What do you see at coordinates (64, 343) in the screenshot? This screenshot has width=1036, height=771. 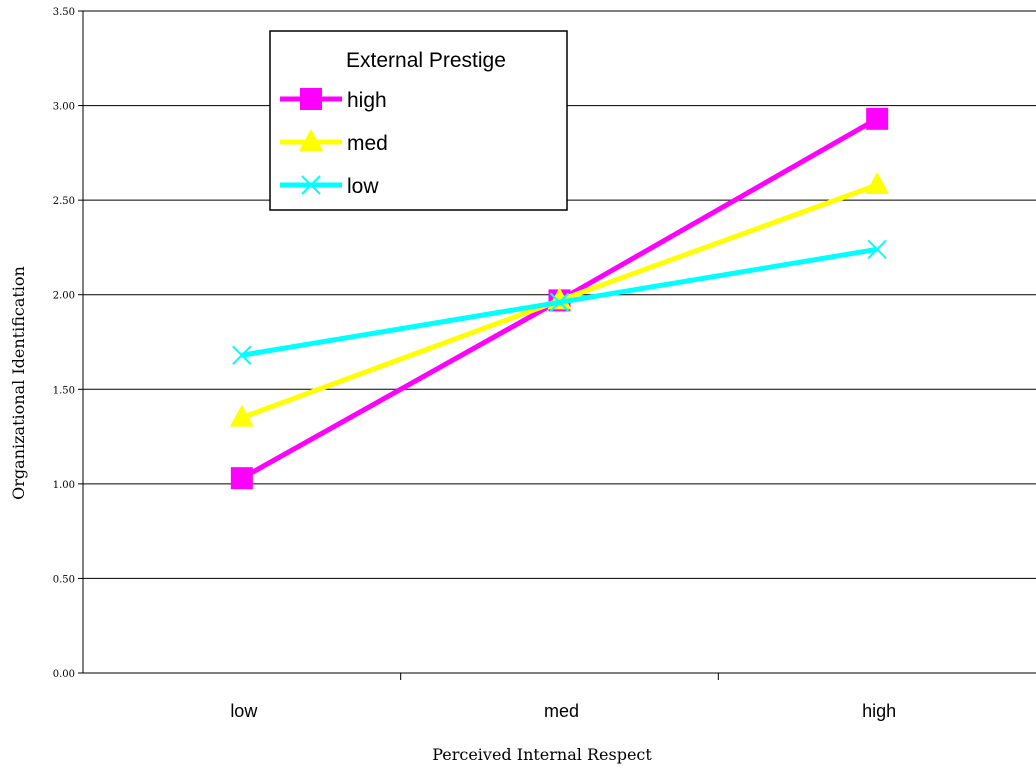 I see `y-tick-labels: 0.00 0.50 1.00 1.50 2.00 2.50 3.00 3.50` at bounding box center [64, 343].